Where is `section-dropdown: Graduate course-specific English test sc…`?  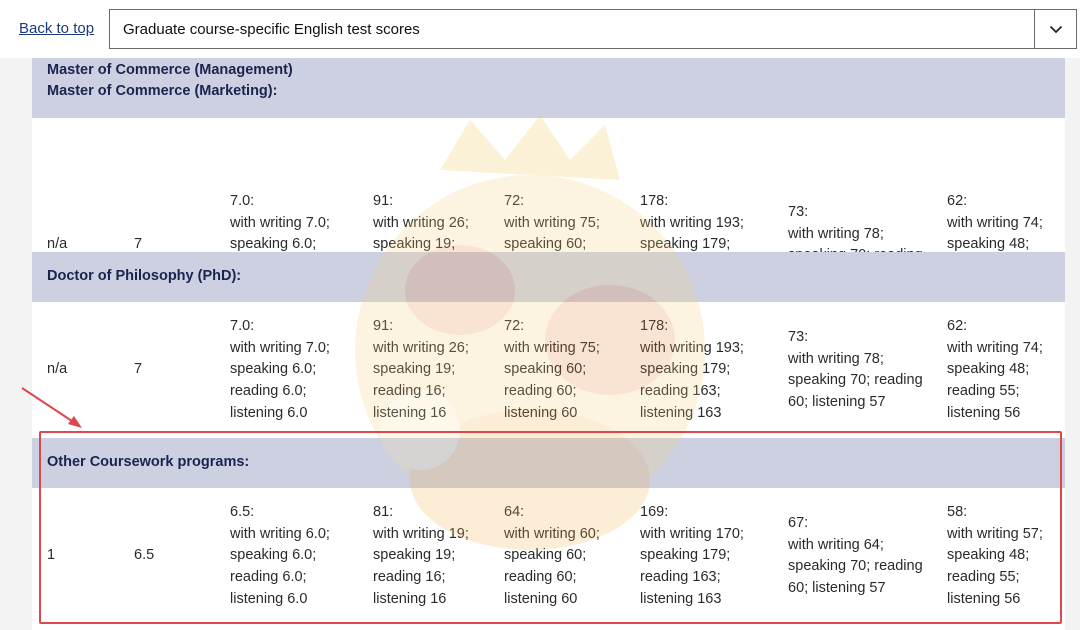
section-dropdown: Graduate course-specific English test sc… is located at coordinates (593, 29).